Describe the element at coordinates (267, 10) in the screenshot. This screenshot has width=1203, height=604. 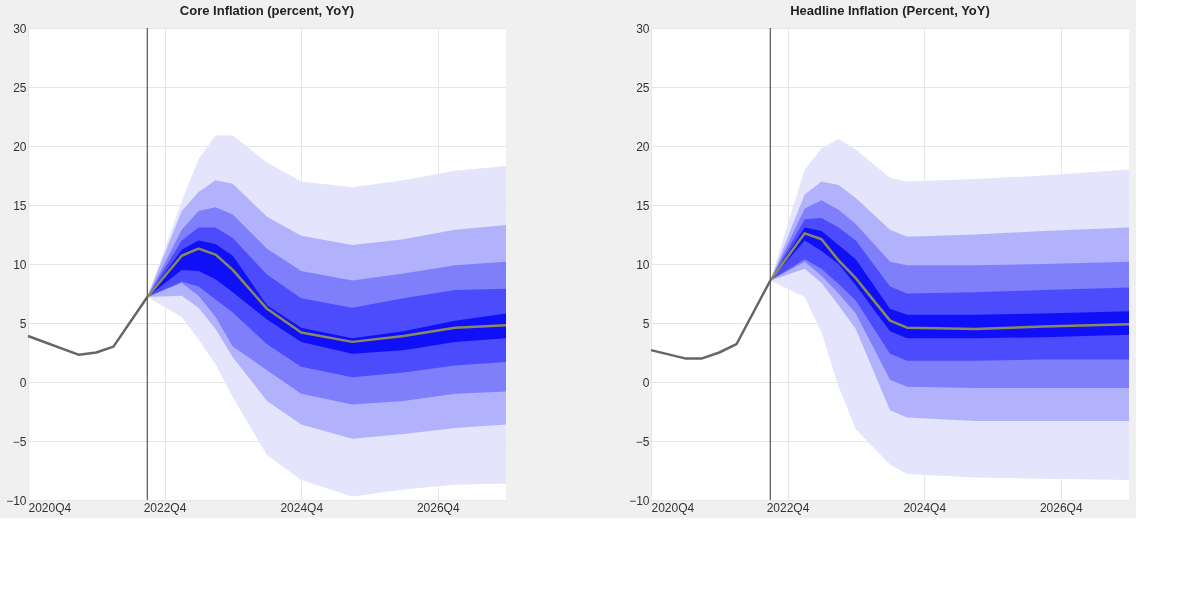
I see `chart-title: Core Inflation (percent, YoY)` at that location.